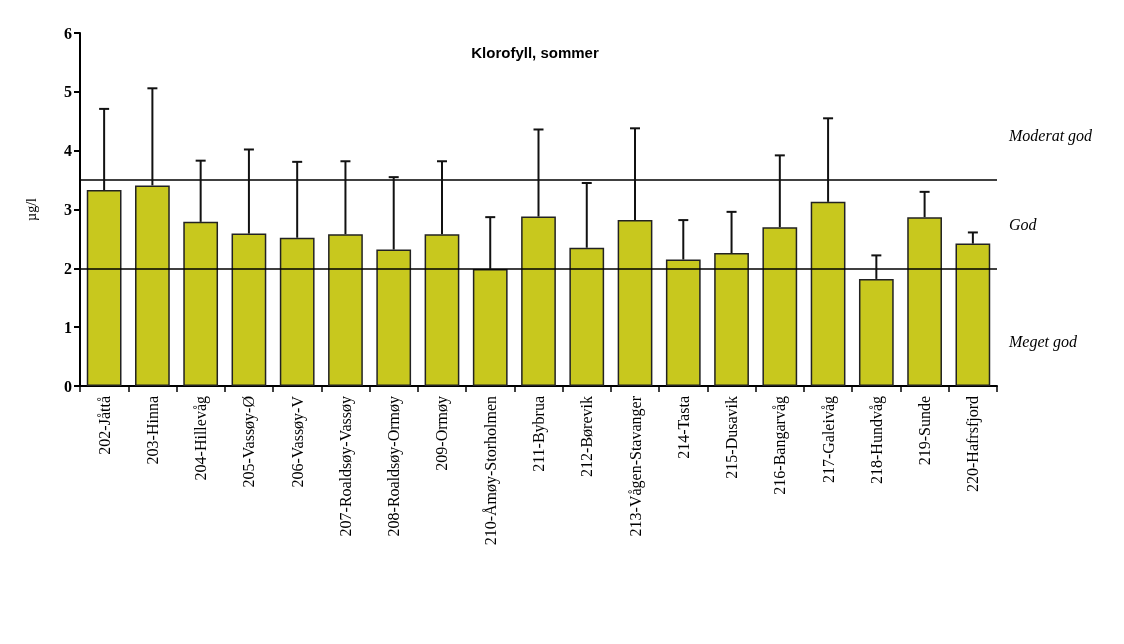 Image resolution: width=1124 pixels, height=644 pixels. What do you see at coordinates (68, 92) in the screenshot?
I see `y-tick-label: 5` at bounding box center [68, 92].